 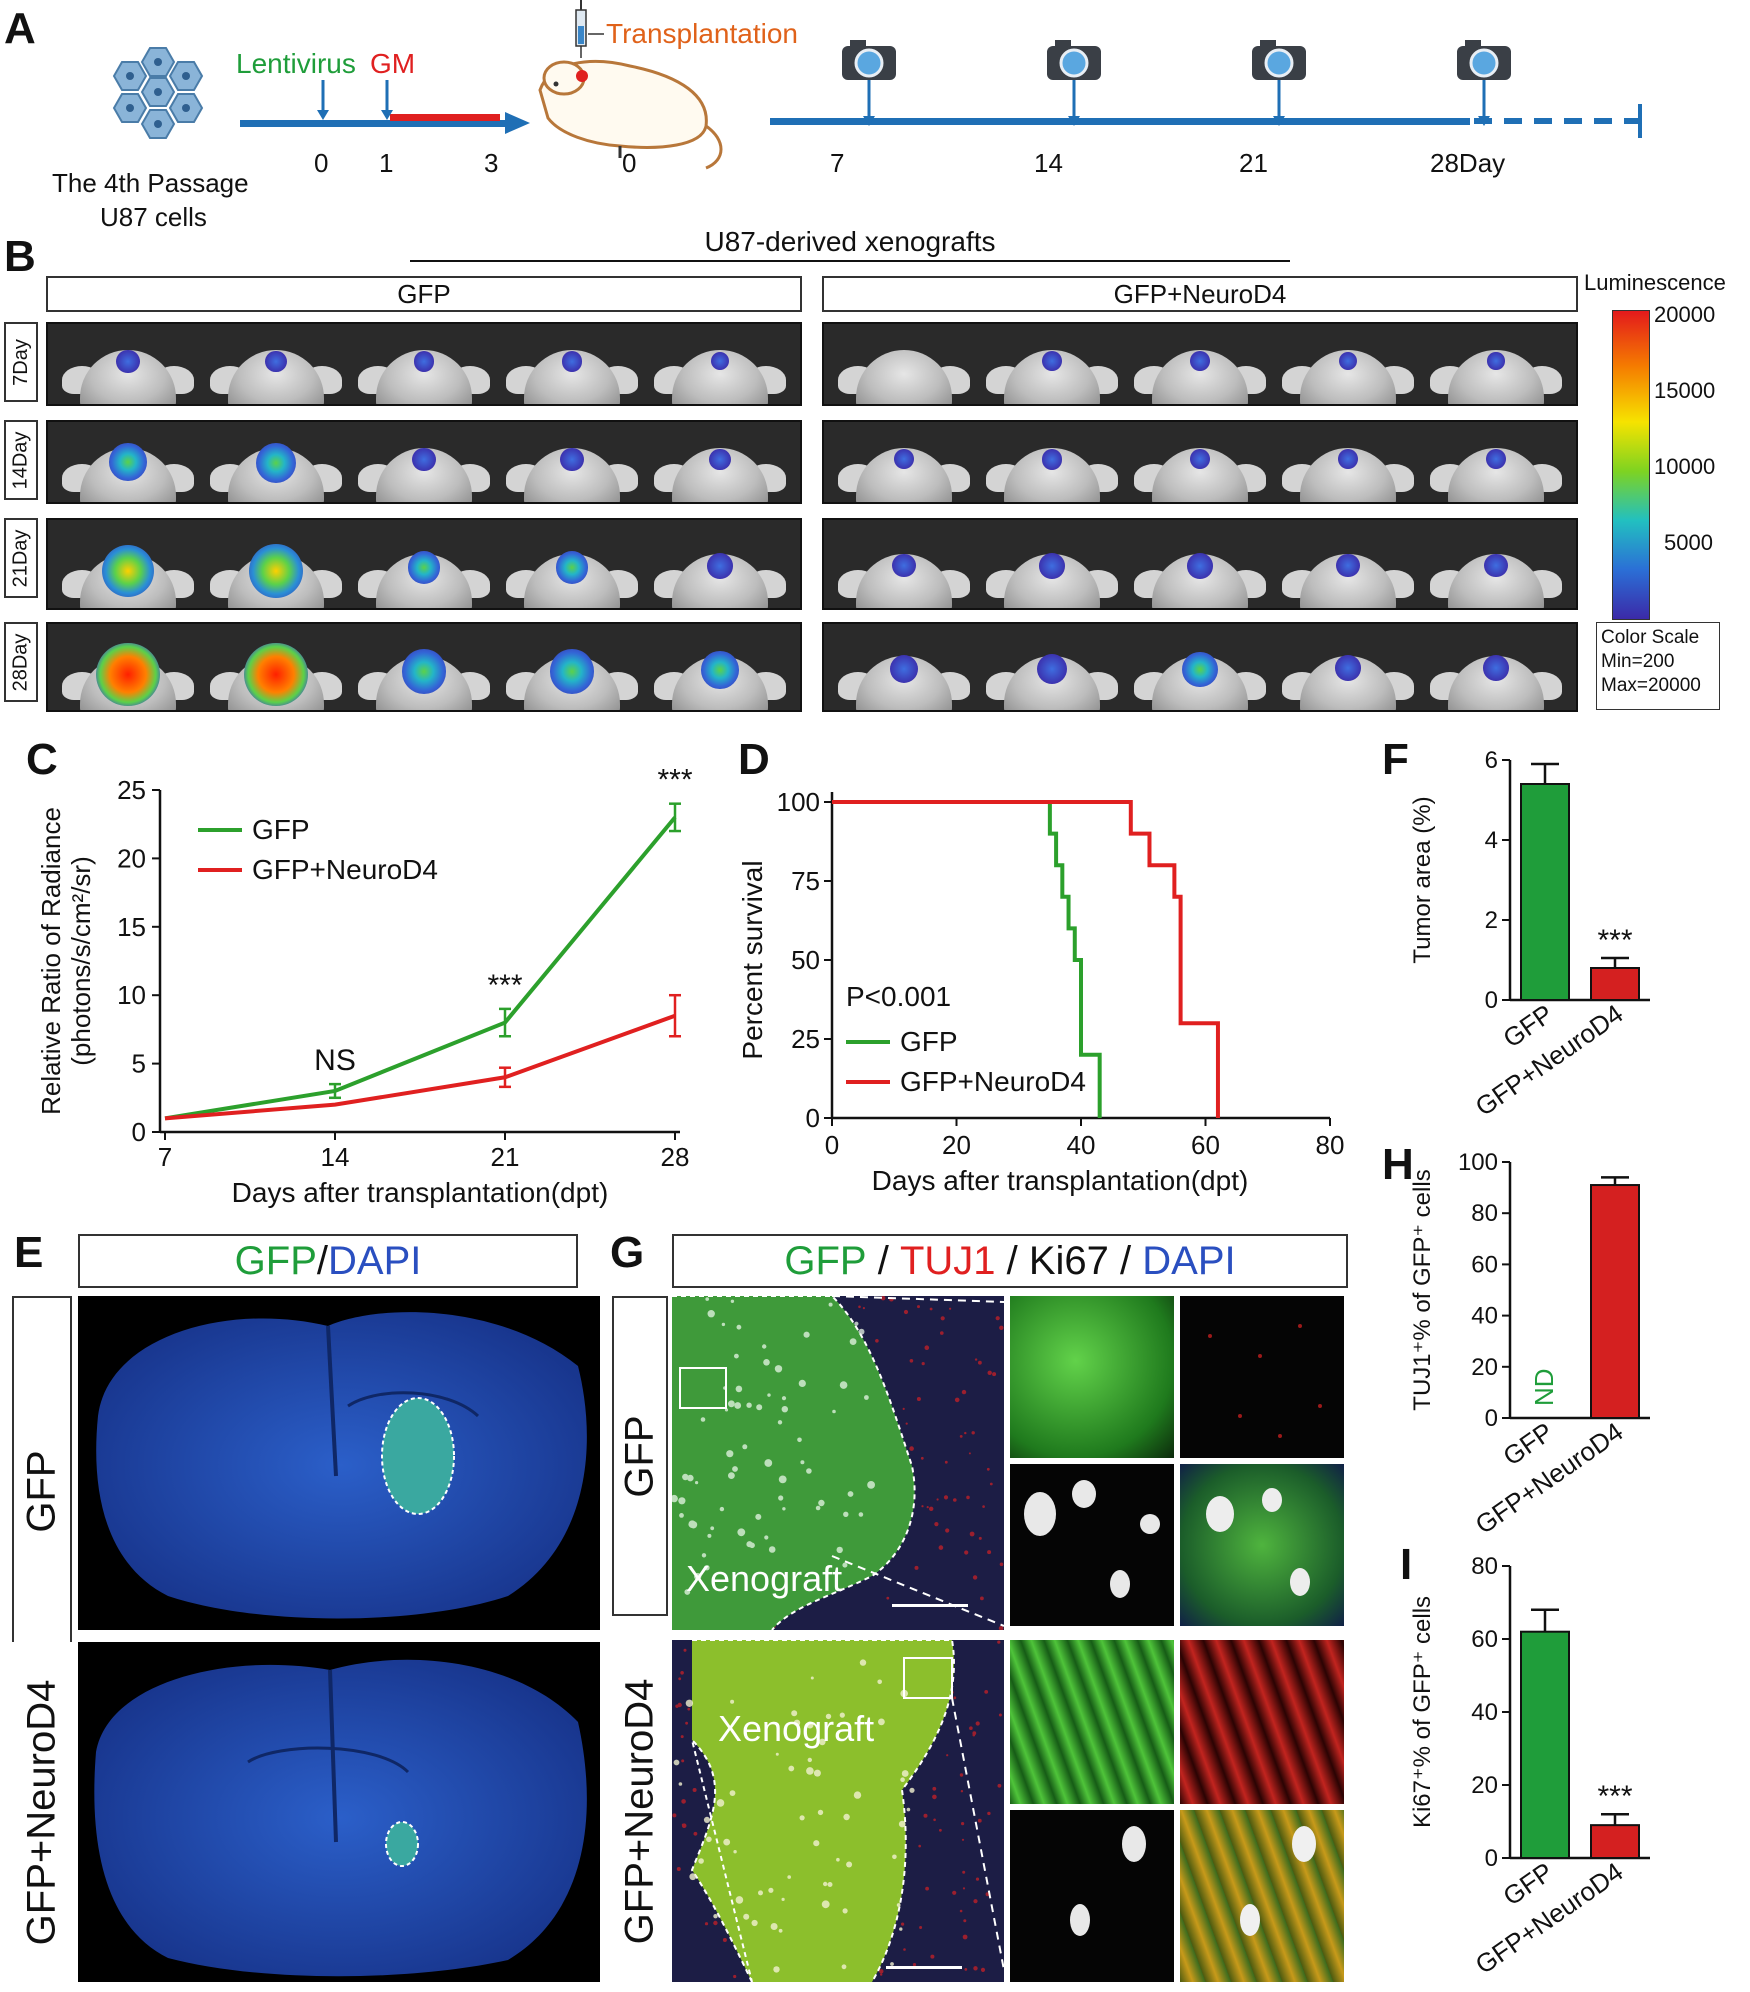 I want to click on d-ytick-label: 100, so click(x=798, y=802).